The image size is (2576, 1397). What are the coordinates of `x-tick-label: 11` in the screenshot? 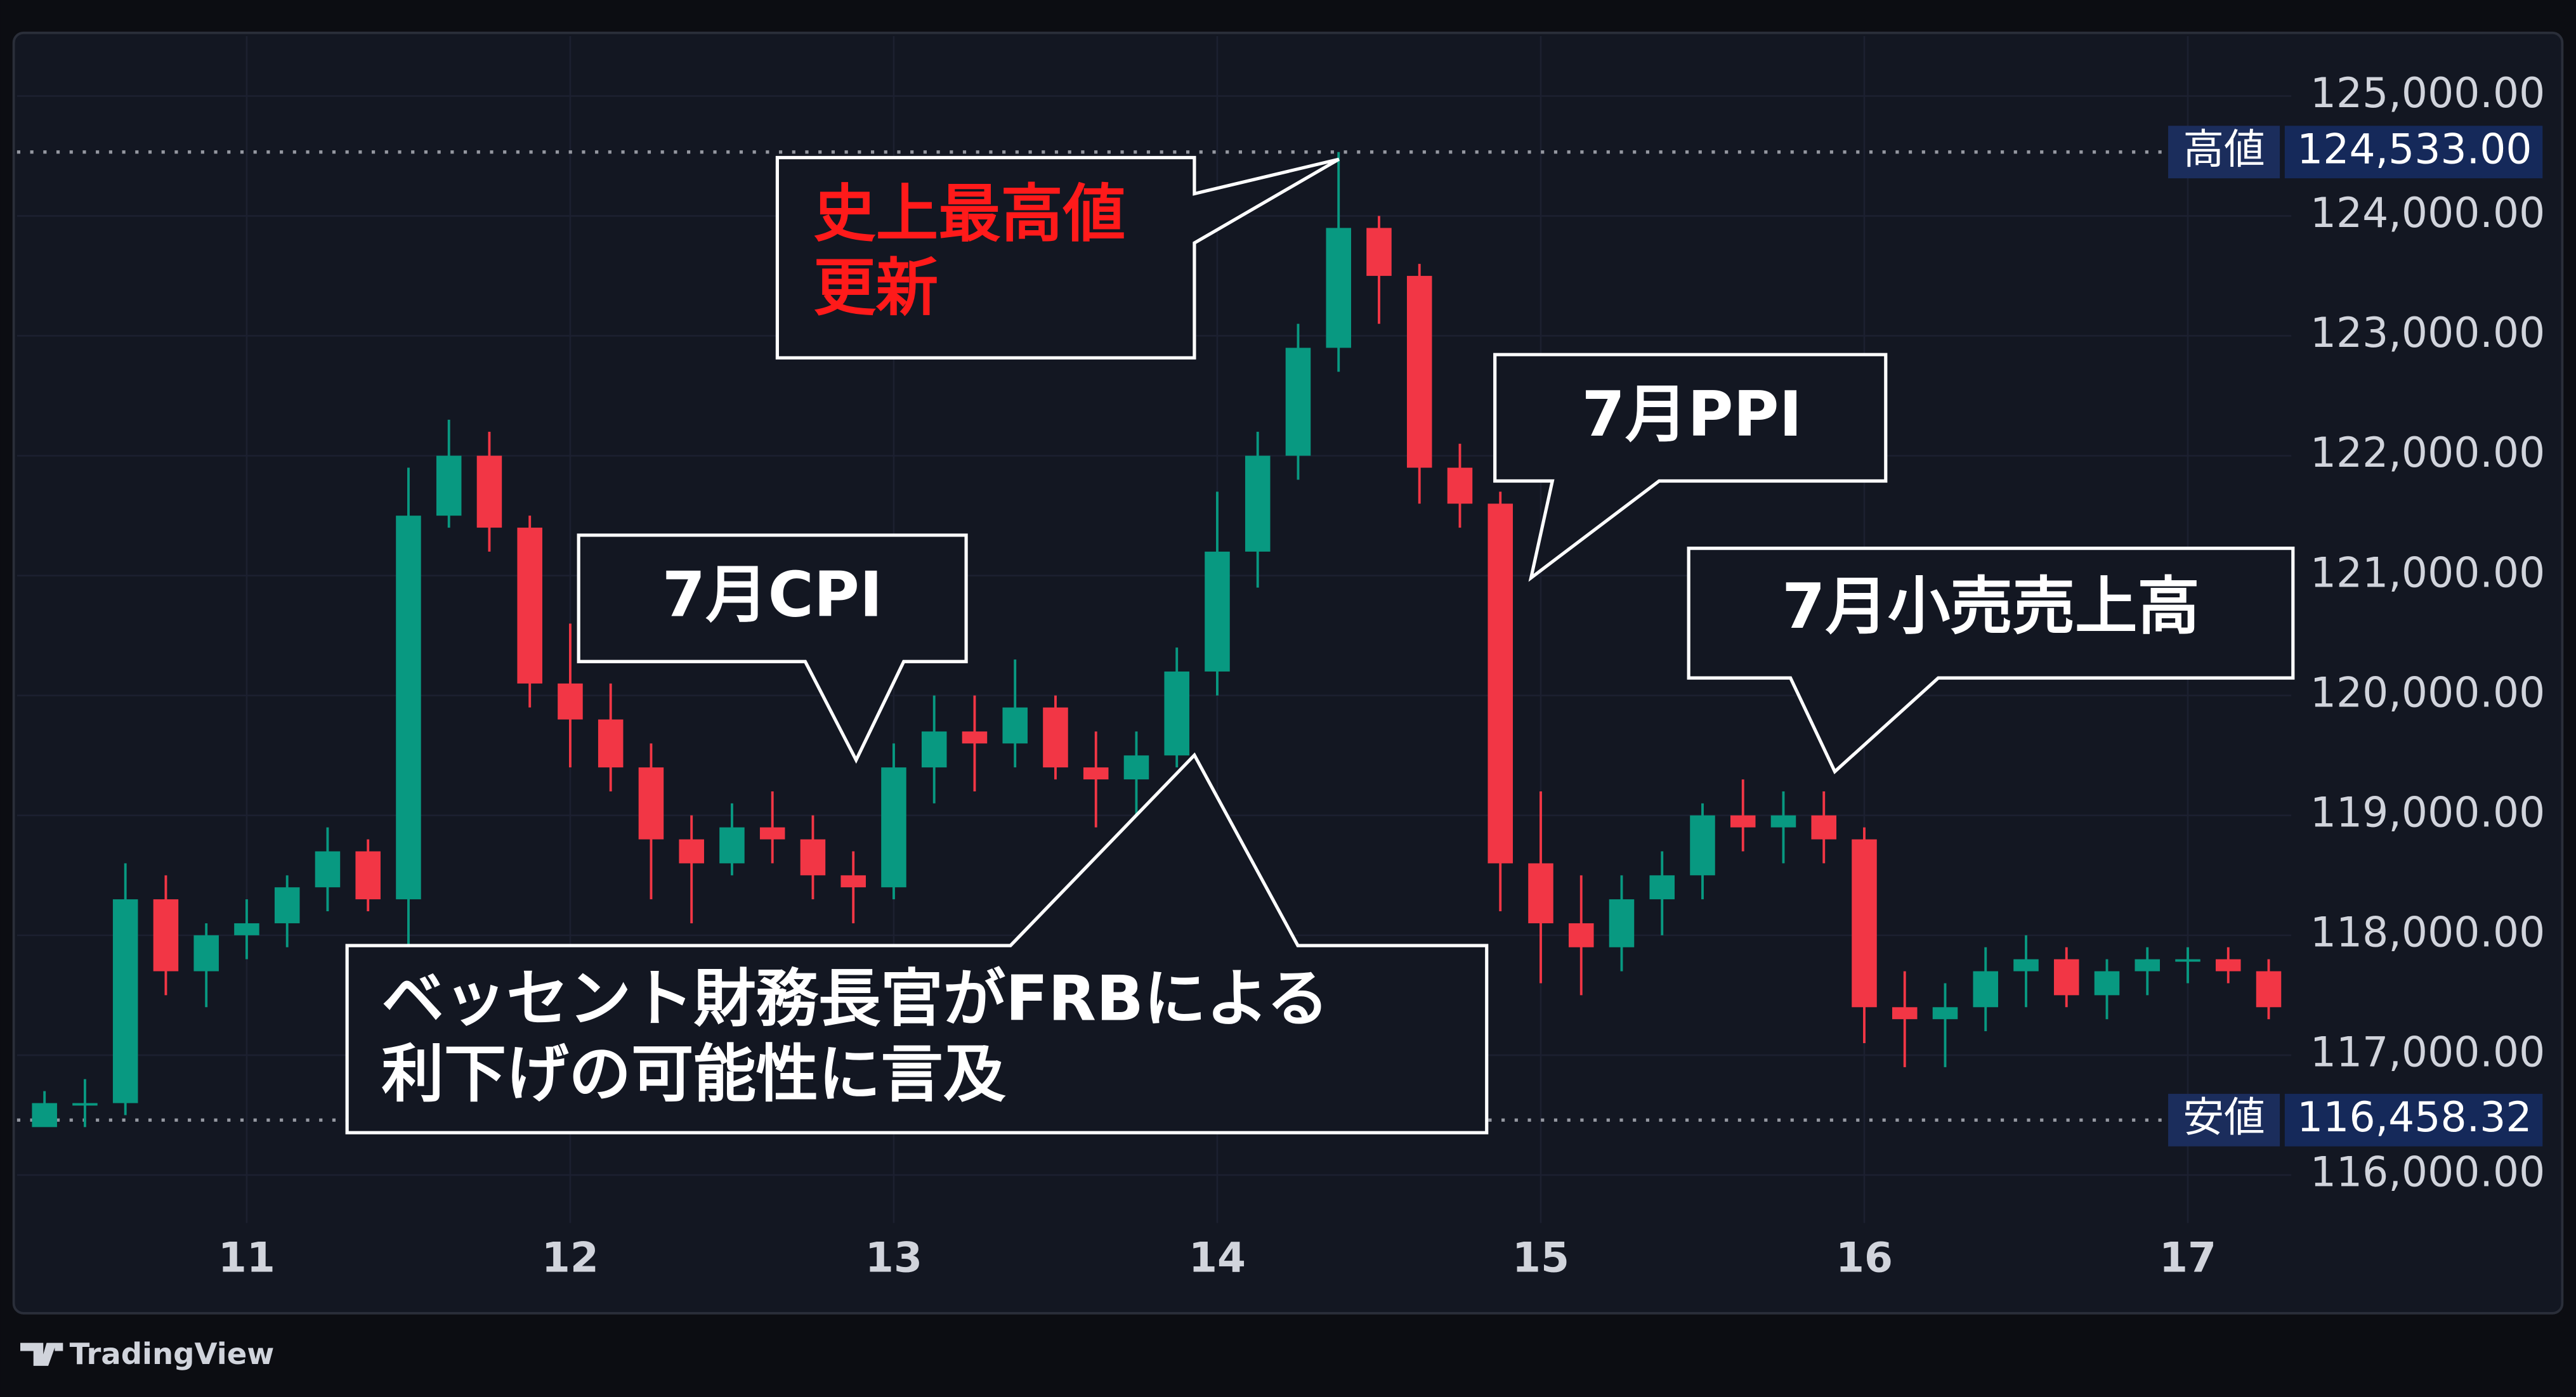 It's located at (247, 1258).